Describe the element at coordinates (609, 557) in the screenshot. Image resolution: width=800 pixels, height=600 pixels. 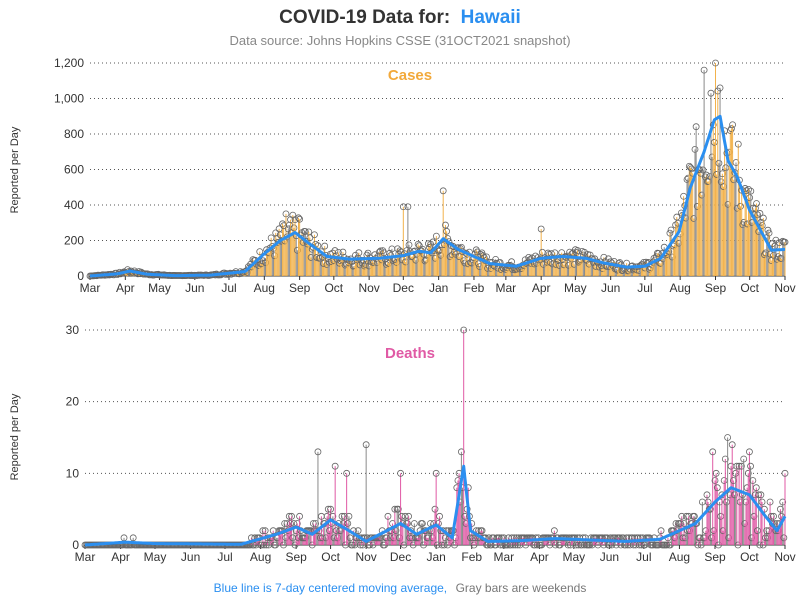
I see `deaths-x-tick-label: Jun` at that location.